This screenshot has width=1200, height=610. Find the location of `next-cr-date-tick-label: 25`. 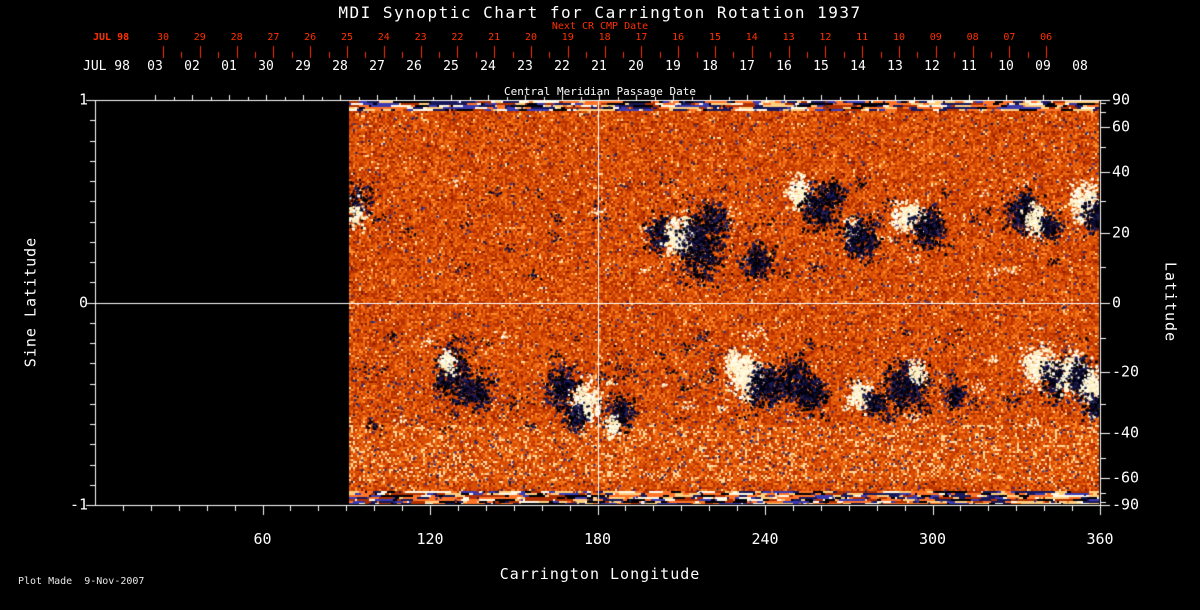

next-cr-date-tick-label: 25 is located at coordinates (347, 37).